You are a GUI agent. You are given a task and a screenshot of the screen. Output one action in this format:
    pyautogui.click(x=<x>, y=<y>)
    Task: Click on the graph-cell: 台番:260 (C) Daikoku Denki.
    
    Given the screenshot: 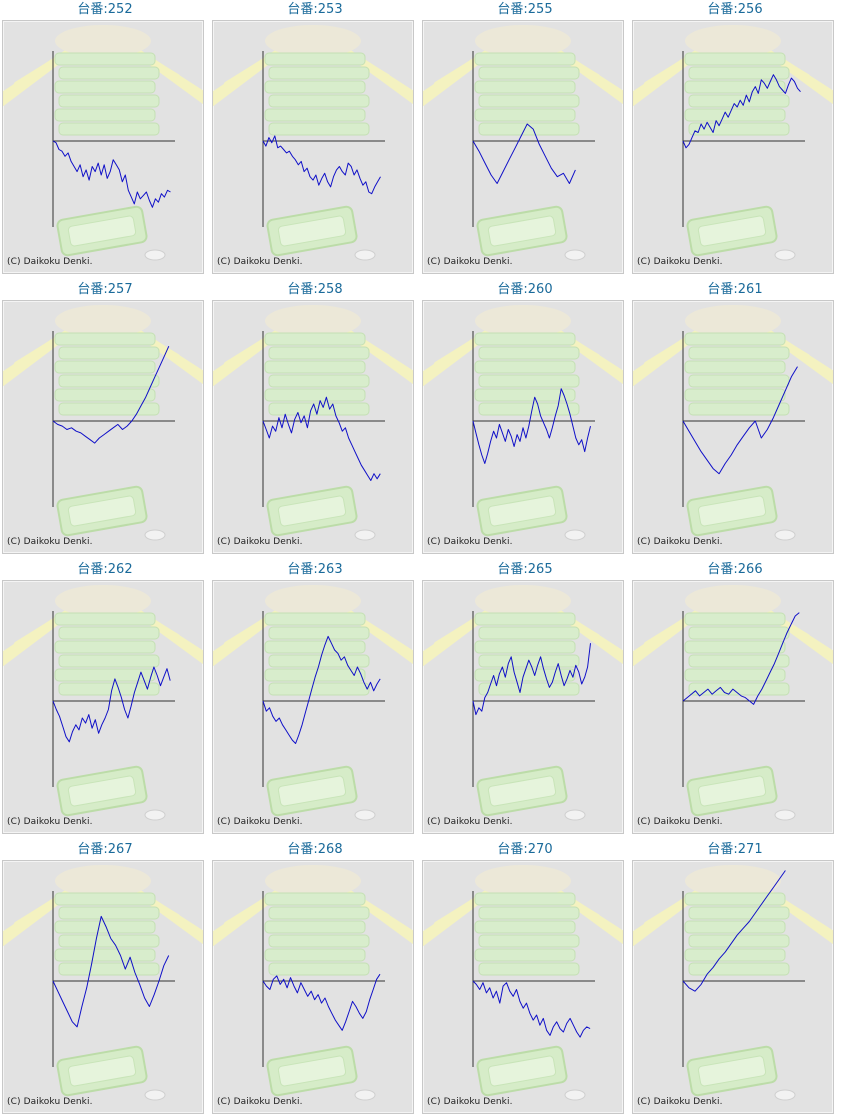 What is the action you would take?
    pyautogui.click(x=525, y=420)
    